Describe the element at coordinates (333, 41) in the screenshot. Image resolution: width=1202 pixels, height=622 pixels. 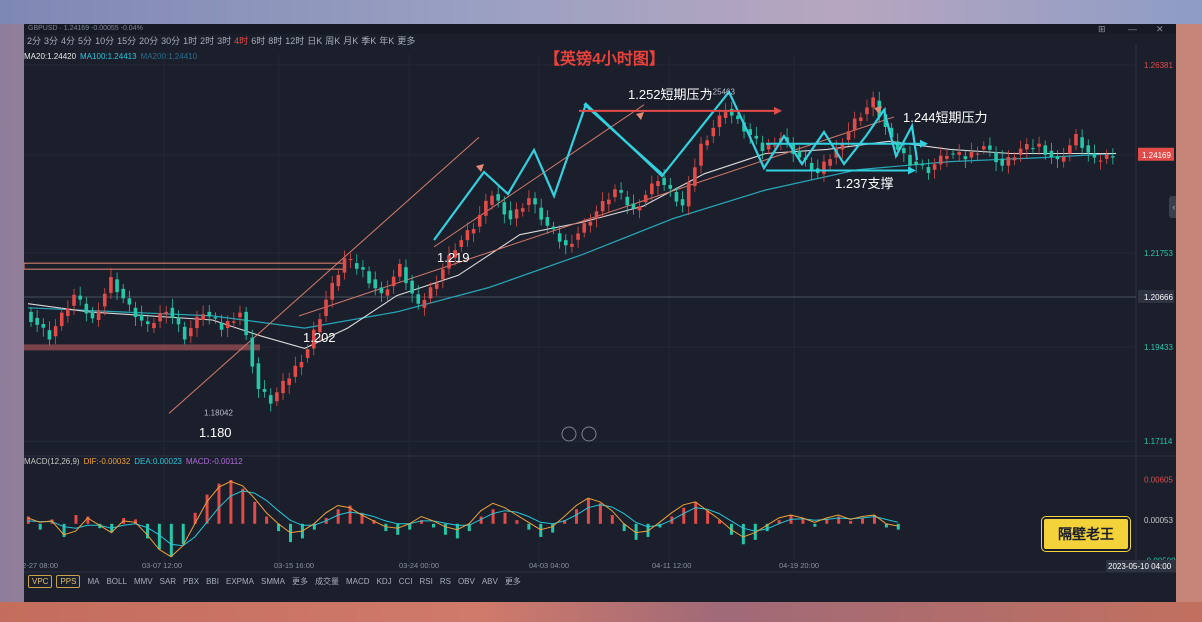
I see `timeframe-16: 周K` at that location.